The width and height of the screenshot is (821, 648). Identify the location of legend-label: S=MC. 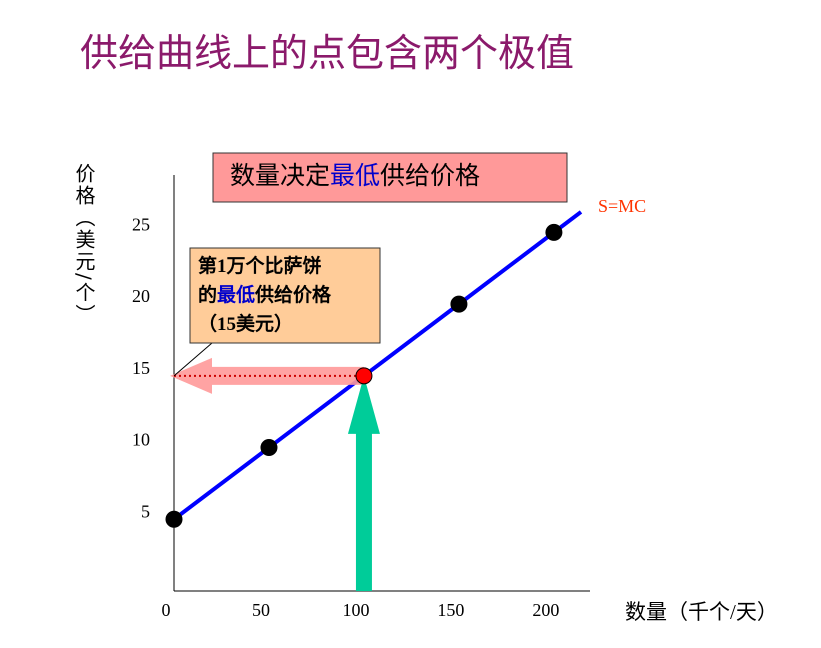
(622, 206).